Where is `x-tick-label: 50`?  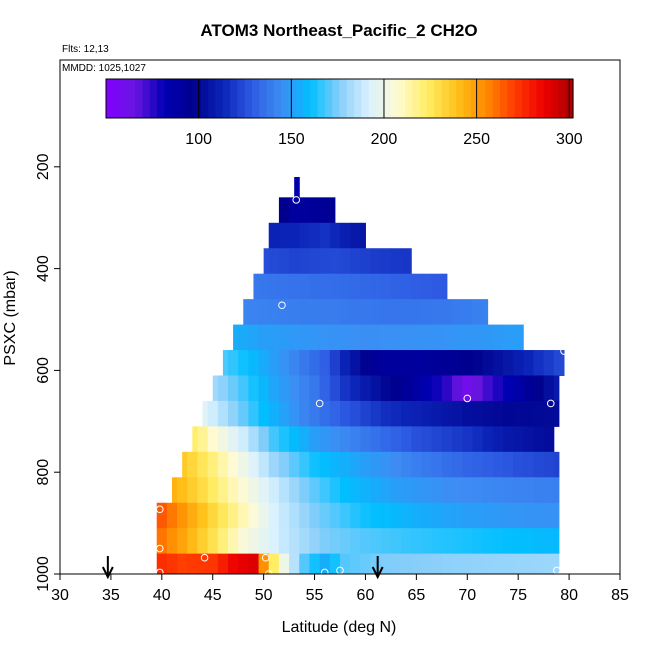 x-tick-label: 50 is located at coordinates (264, 595).